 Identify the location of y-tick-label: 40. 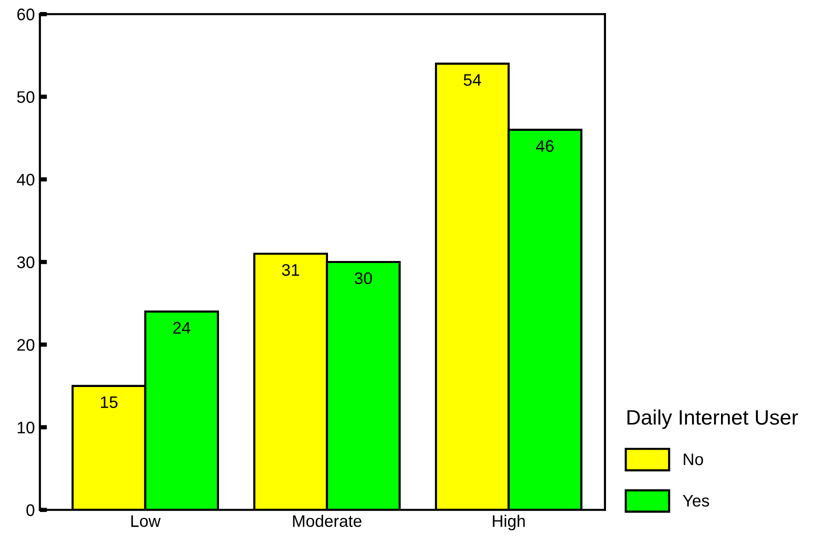
(25, 180).